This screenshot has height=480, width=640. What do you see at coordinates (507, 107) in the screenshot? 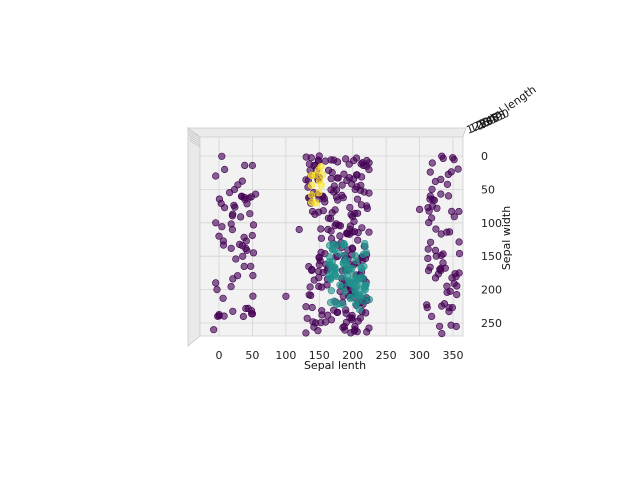
I see `z-axis-label: Petal length` at bounding box center [507, 107].